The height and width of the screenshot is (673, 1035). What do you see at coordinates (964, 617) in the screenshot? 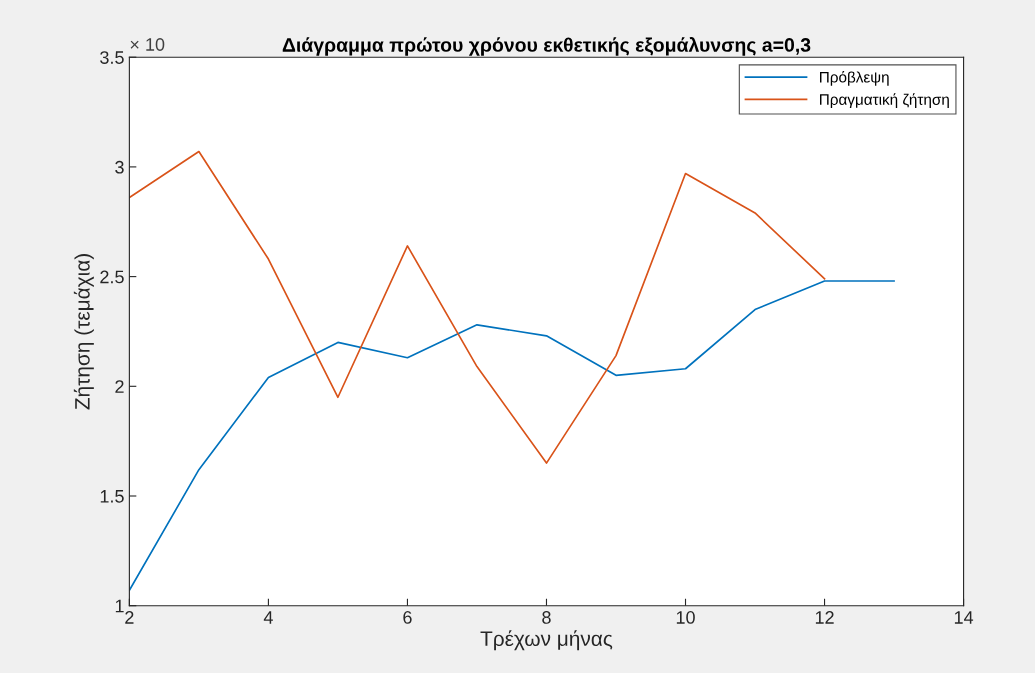
I see `x-tick-label: 14` at bounding box center [964, 617].